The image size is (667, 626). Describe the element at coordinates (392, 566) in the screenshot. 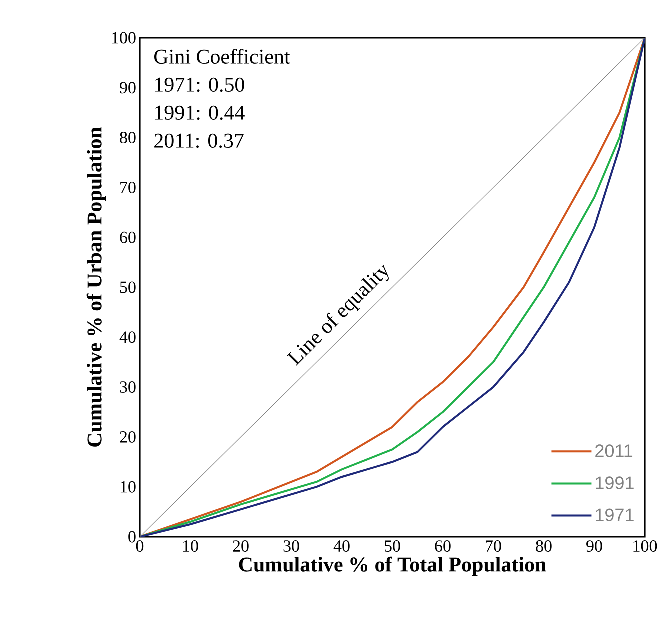

I see `x-axis-title: Cumulative % of Total Population` at that location.